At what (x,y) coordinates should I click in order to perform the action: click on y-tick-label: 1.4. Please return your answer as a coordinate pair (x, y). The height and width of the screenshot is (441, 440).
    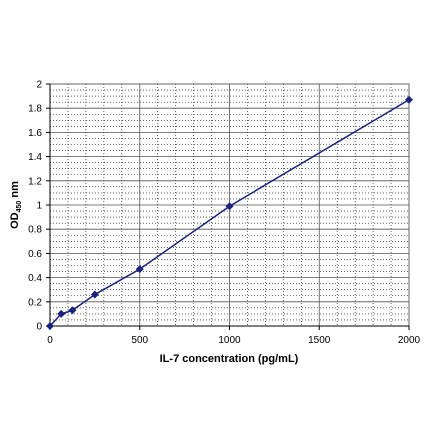
    Looking at the image, I should click on (35, 157).